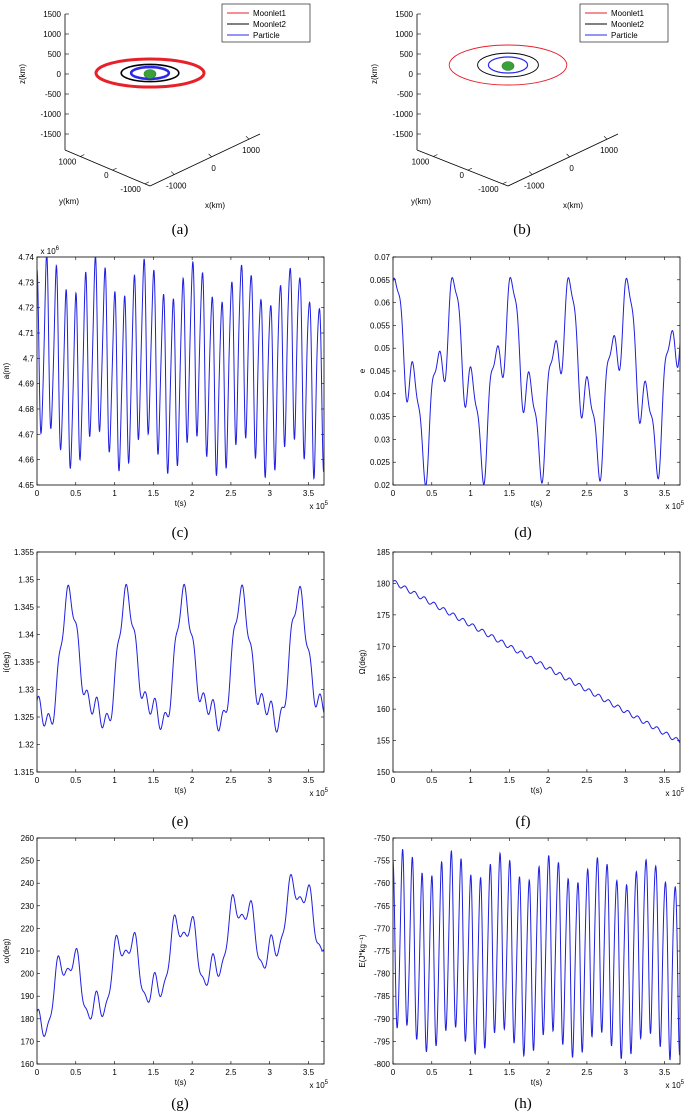  I want to click on y-tick-label: 0.05, so click(382, 348).